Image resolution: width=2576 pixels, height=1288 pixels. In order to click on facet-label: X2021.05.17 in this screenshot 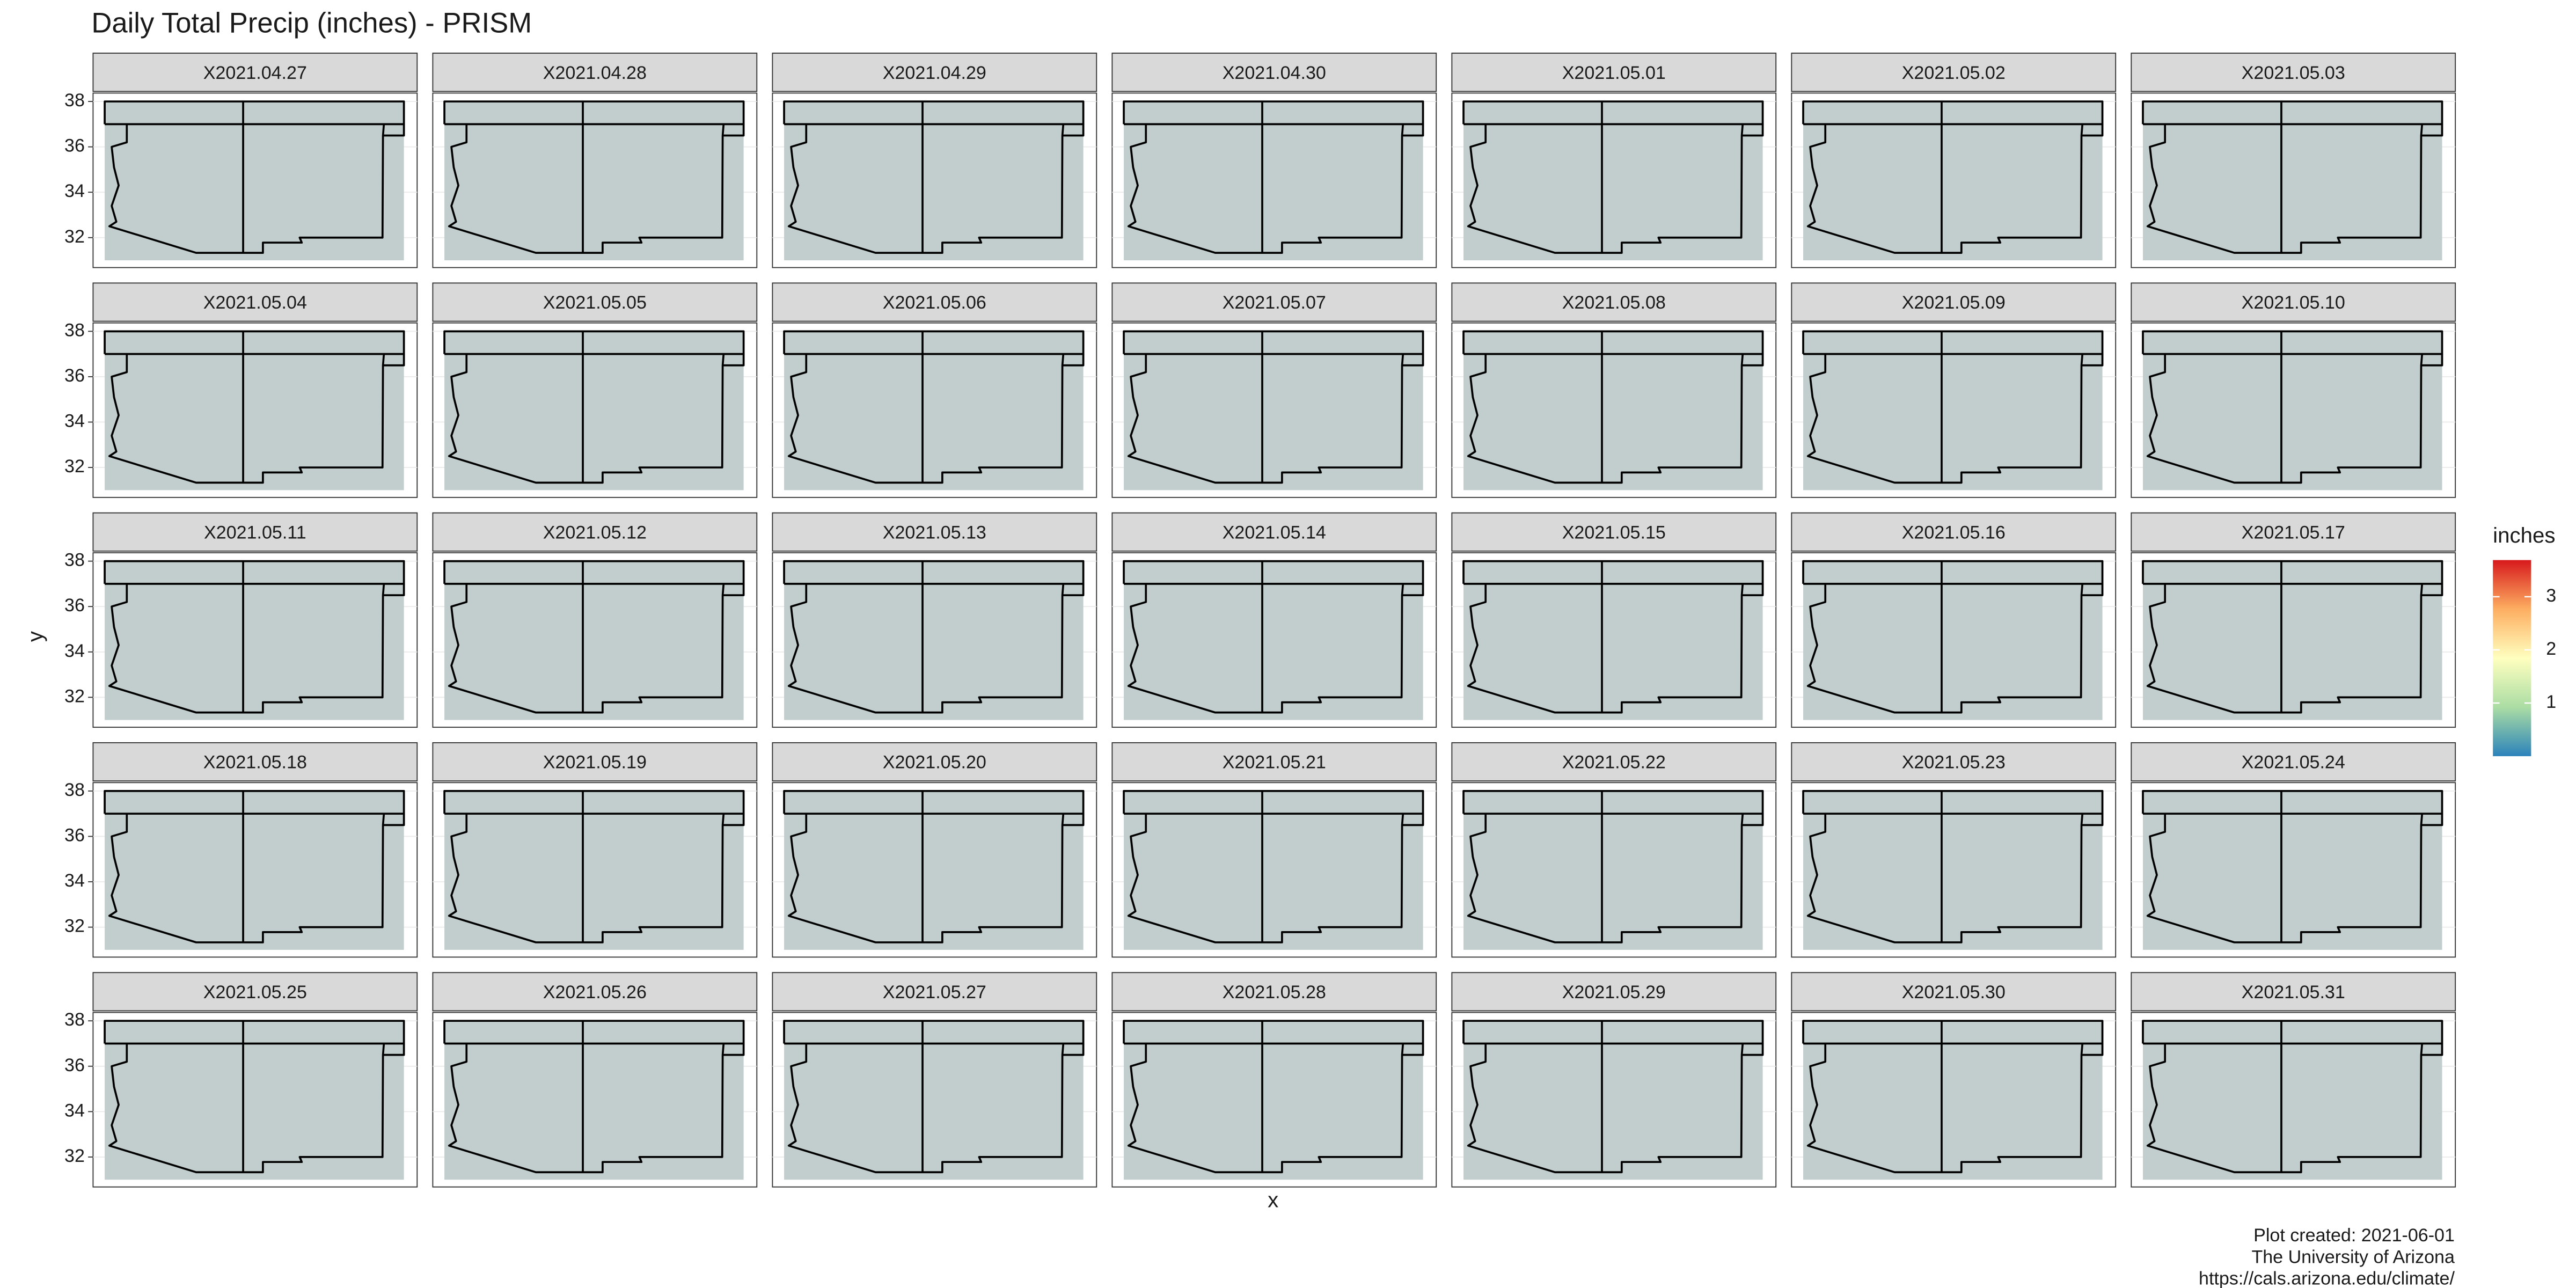, I will do `click(2293, 532)`.